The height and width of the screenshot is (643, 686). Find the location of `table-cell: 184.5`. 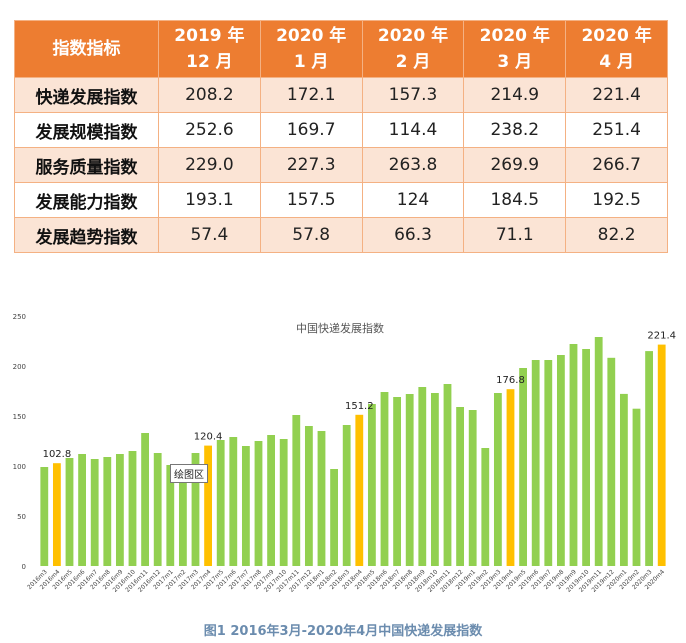

table-cell: 184.5 is located at coordinates (515, 200).